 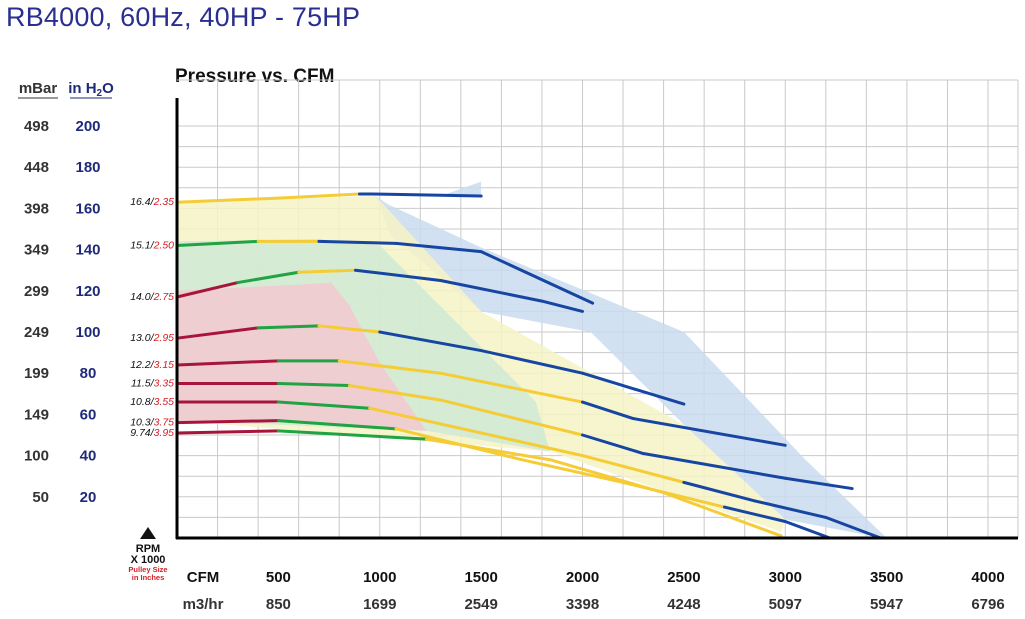 I want to click on inh2o-tick-label: 140, so click(x=87, y=250).